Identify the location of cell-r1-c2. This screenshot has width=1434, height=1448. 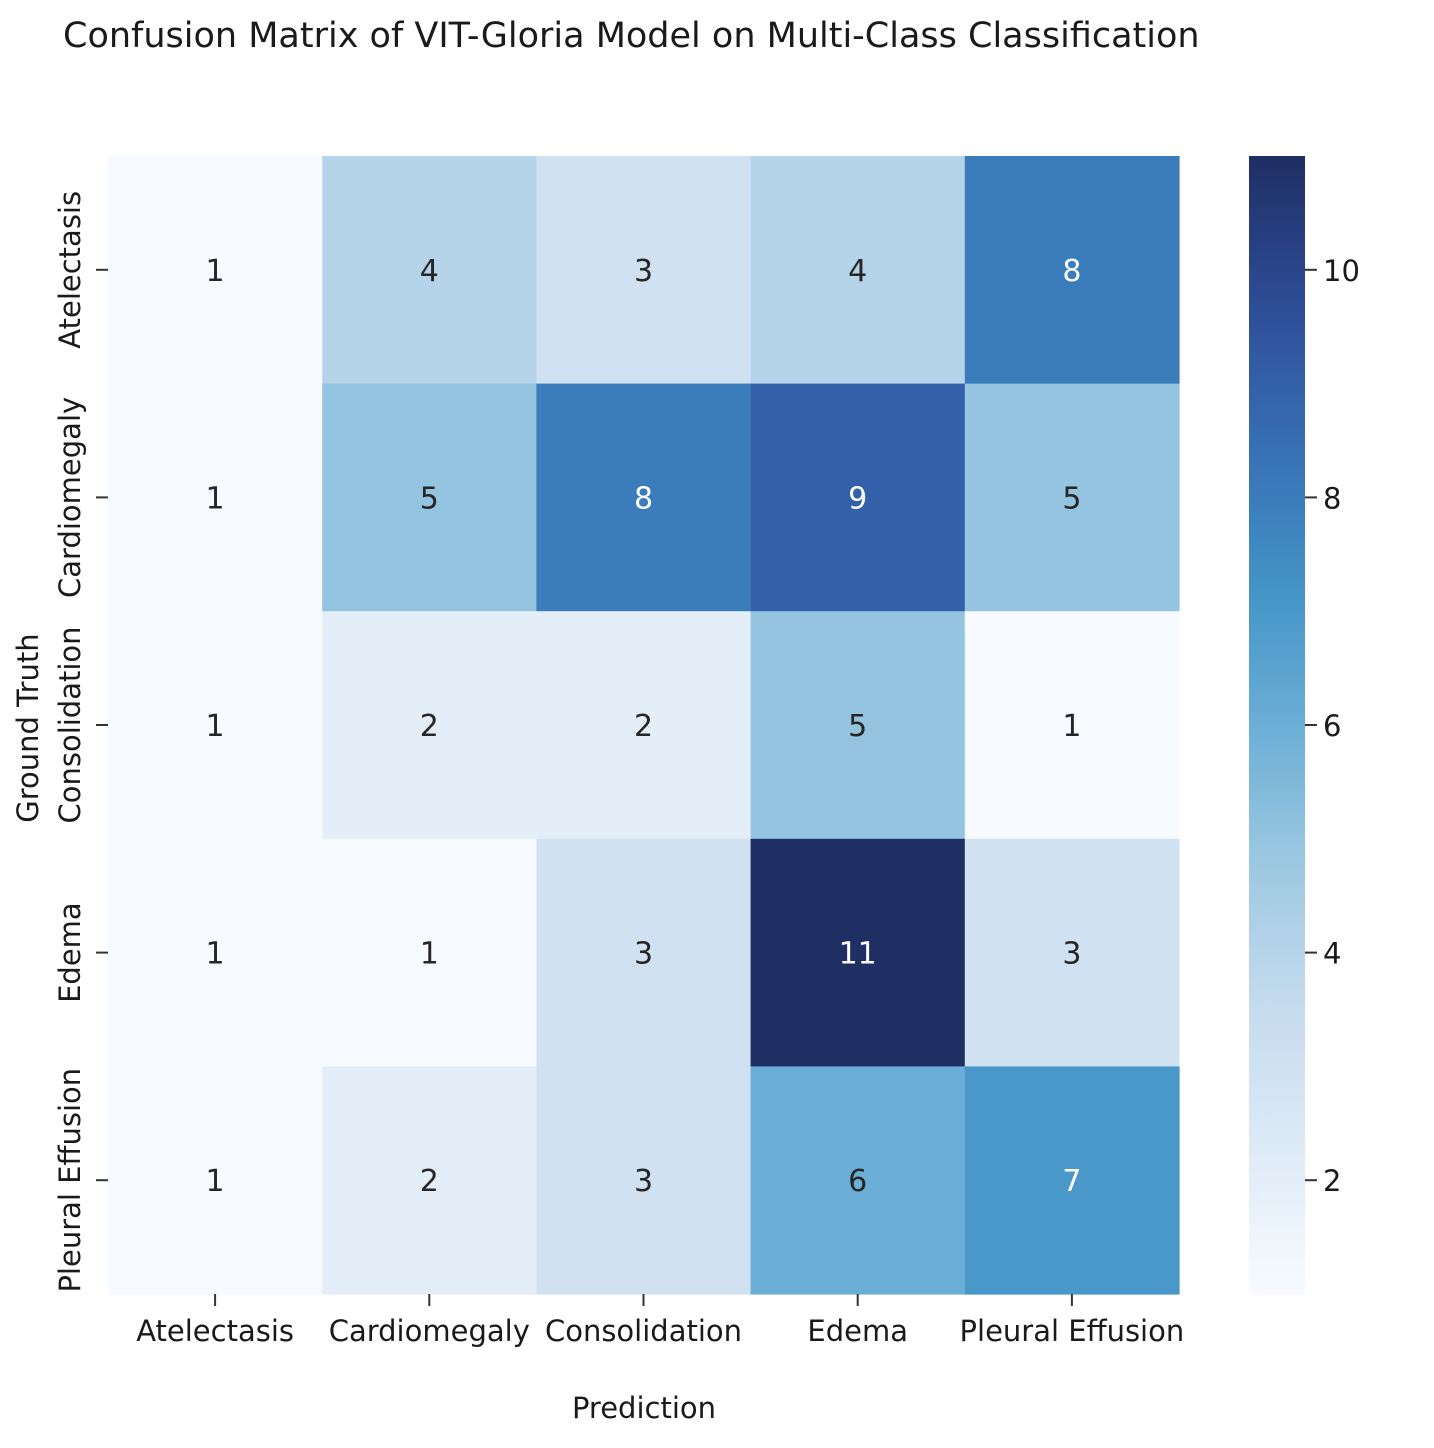
(644, 497).